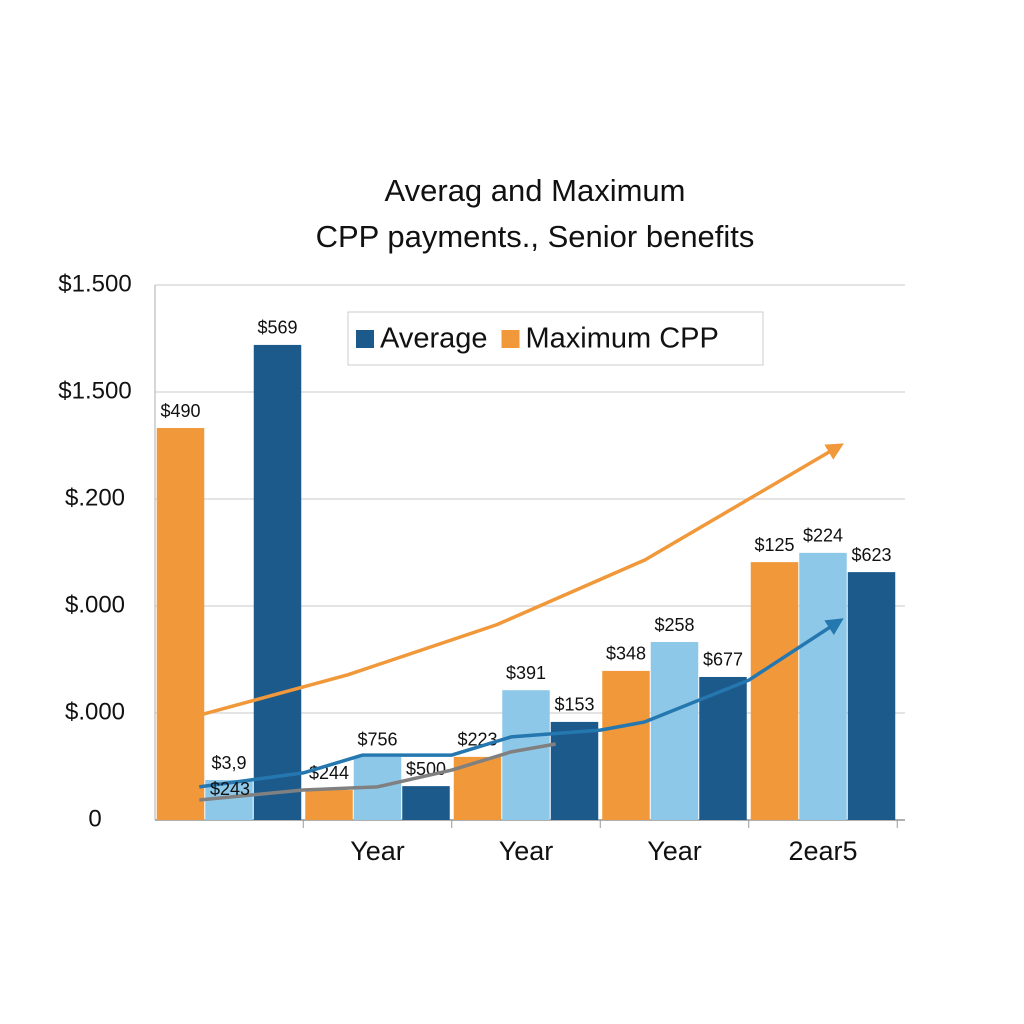  What do you see at coordinates (774, 545) in the screenshot?
I see `value-label: $125` at bounding box center [774, 545].